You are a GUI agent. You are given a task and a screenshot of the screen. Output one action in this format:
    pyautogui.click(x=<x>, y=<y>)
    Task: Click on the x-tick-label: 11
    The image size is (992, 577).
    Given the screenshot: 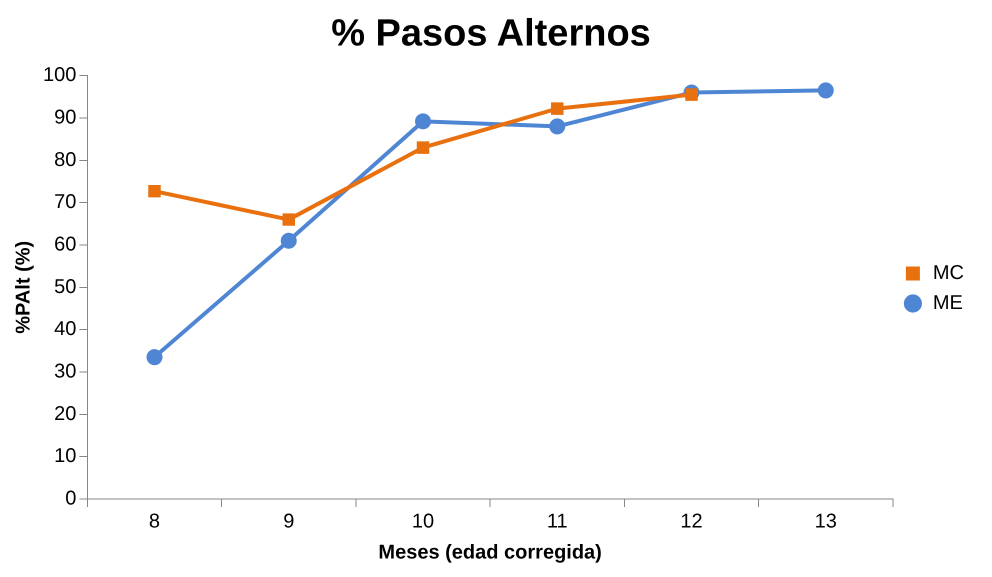 What is the action you would take?
    pyautogui.click(x=557, y=521)
    